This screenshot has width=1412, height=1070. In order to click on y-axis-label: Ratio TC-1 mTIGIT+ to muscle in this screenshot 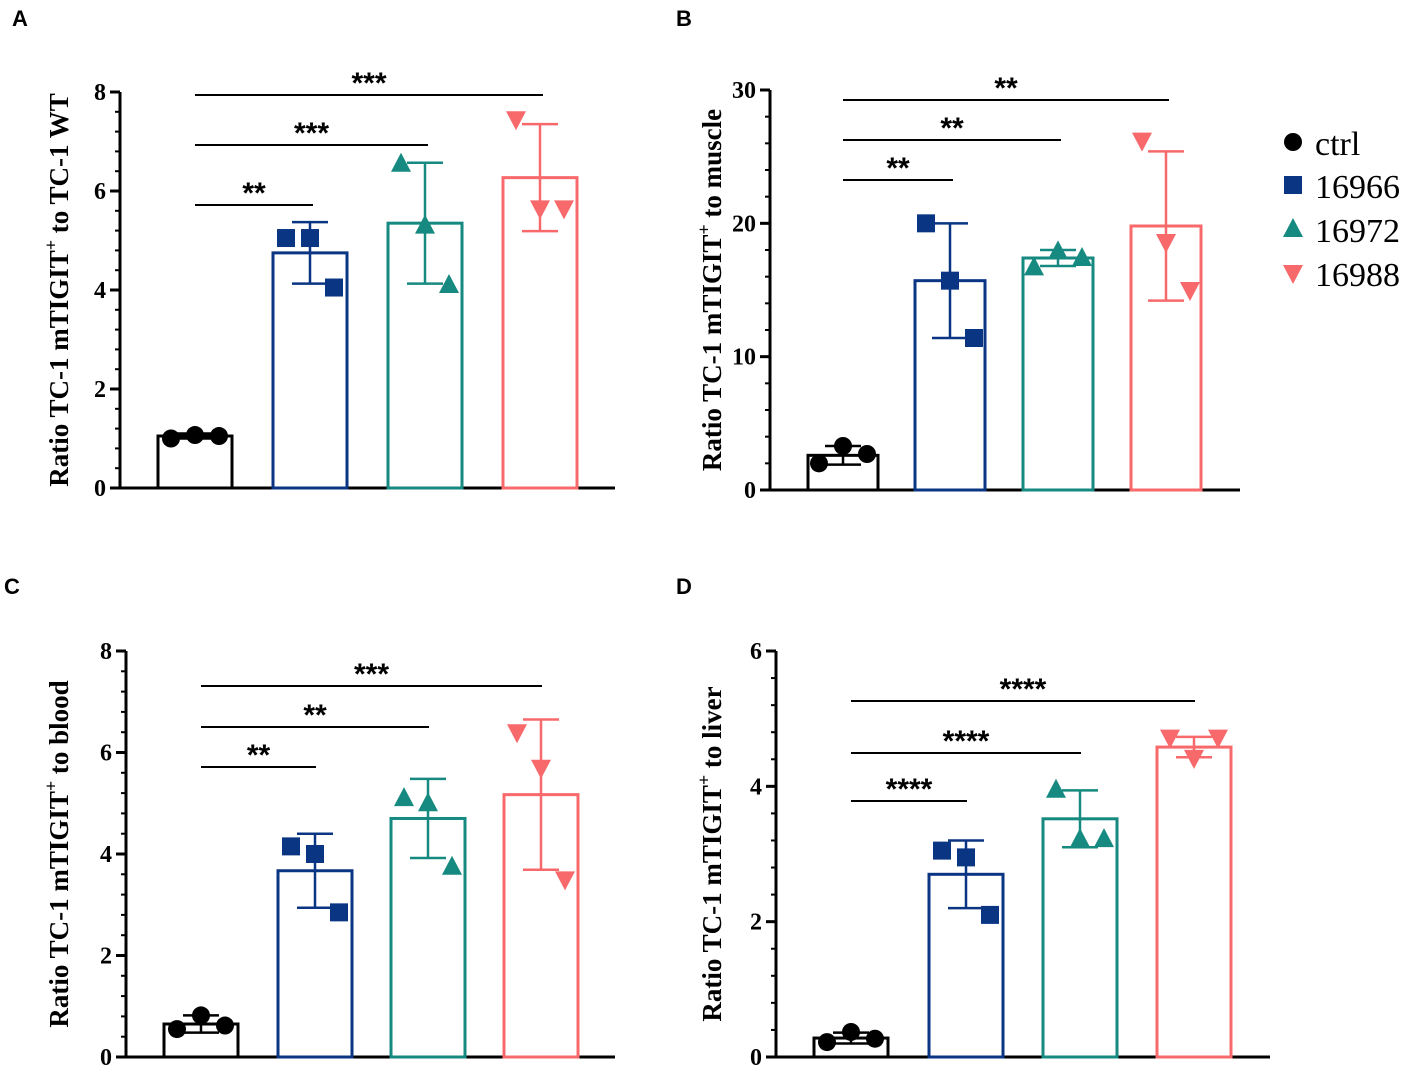, I will do `click(710, 290)`.